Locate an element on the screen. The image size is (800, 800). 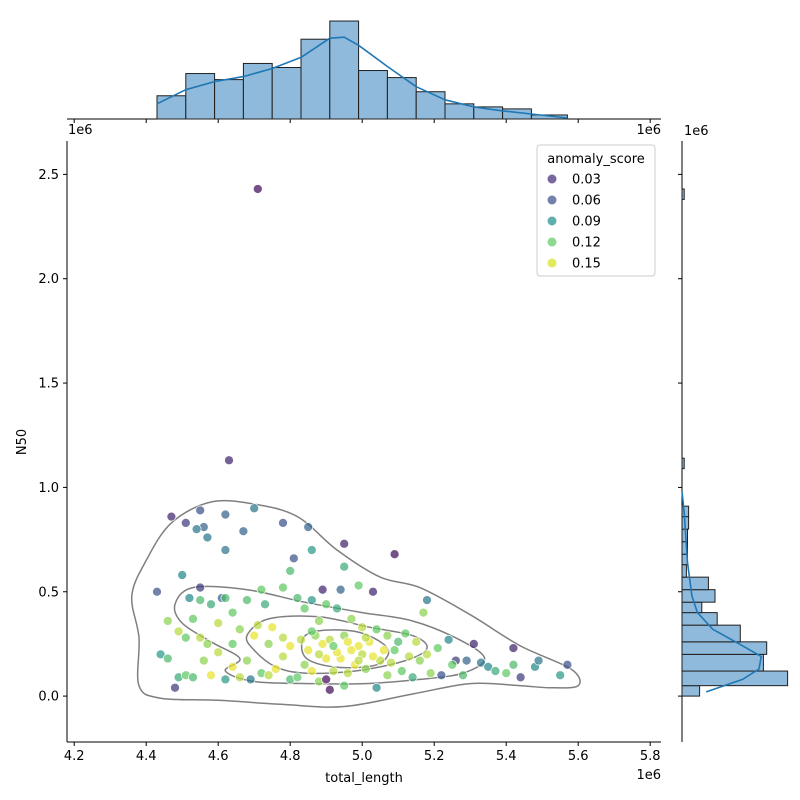
x-tick-label: 5.0 is located at coordinates (362, 756).